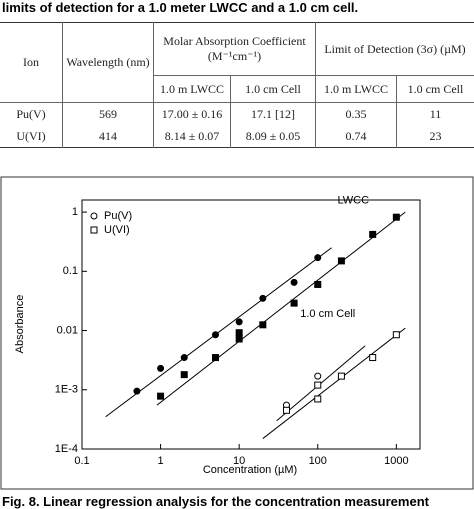 Image resolution: width=474 pixels, height=509 pixels. I want to click on cell: 8.14 ± 0.07, so click(192, 136).